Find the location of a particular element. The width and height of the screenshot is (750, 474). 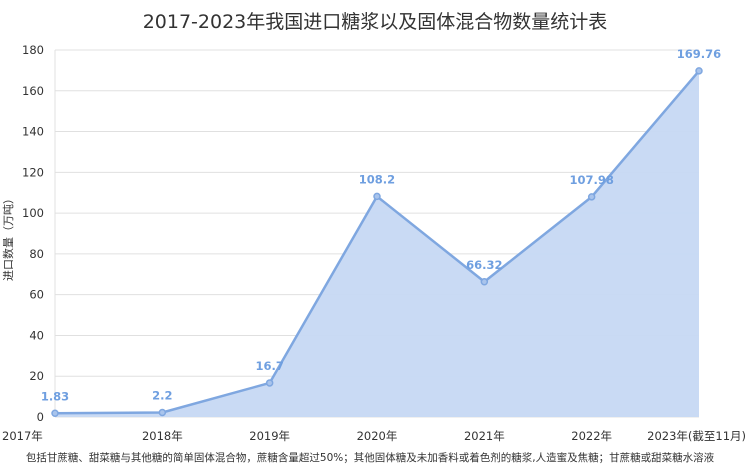

data-label: 108.2 is located at coordinates (377, 179).